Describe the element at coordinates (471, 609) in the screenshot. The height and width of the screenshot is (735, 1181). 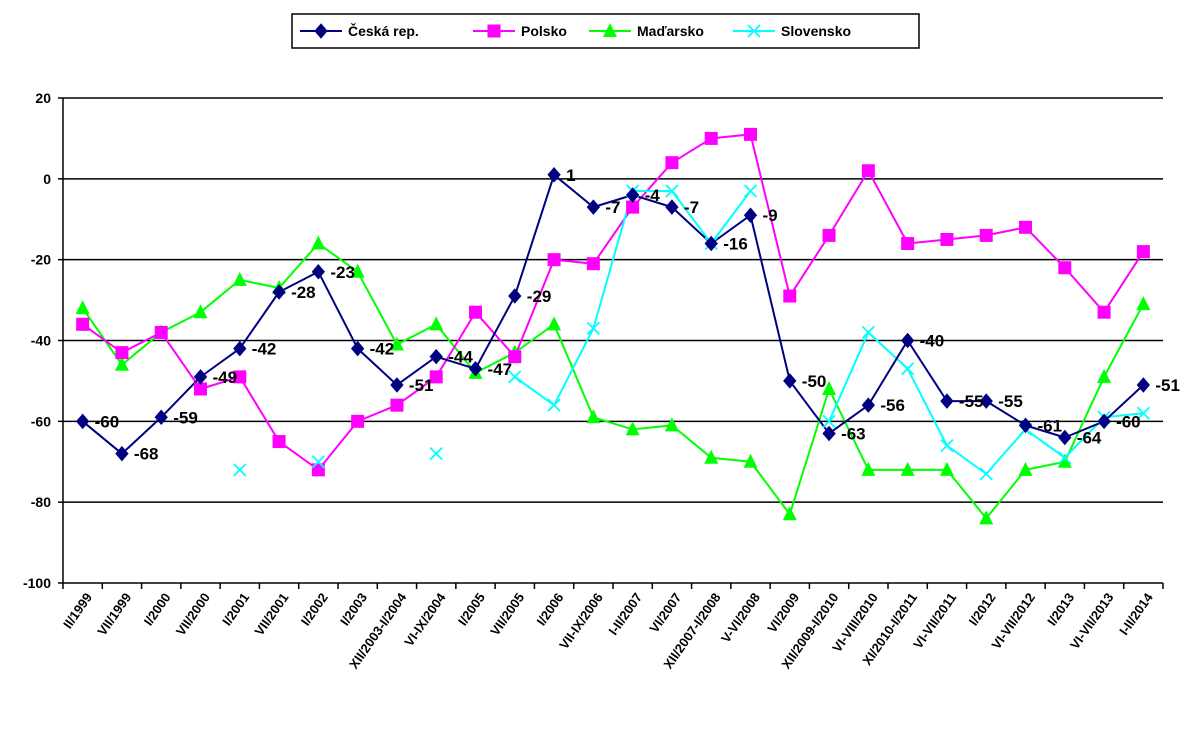
I see `x-tick-label: I/2005` at that location.